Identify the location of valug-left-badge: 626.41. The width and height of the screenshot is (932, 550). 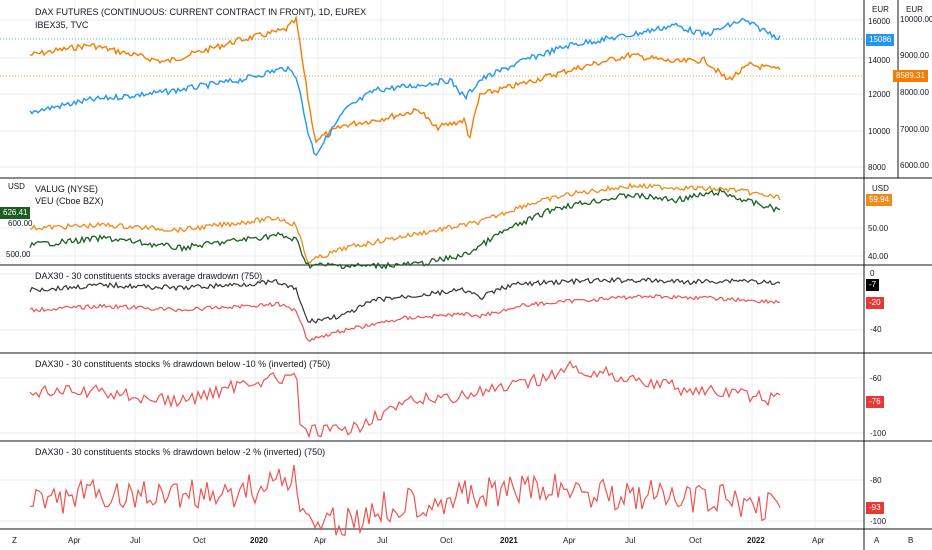
(15, 213).